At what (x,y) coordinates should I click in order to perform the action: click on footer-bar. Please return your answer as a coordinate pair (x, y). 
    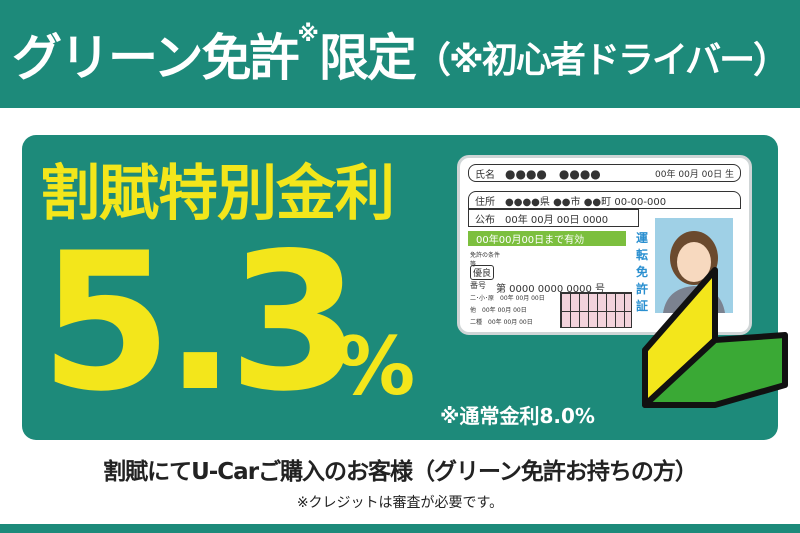
    Looking at the image, I should click on (400, 528).